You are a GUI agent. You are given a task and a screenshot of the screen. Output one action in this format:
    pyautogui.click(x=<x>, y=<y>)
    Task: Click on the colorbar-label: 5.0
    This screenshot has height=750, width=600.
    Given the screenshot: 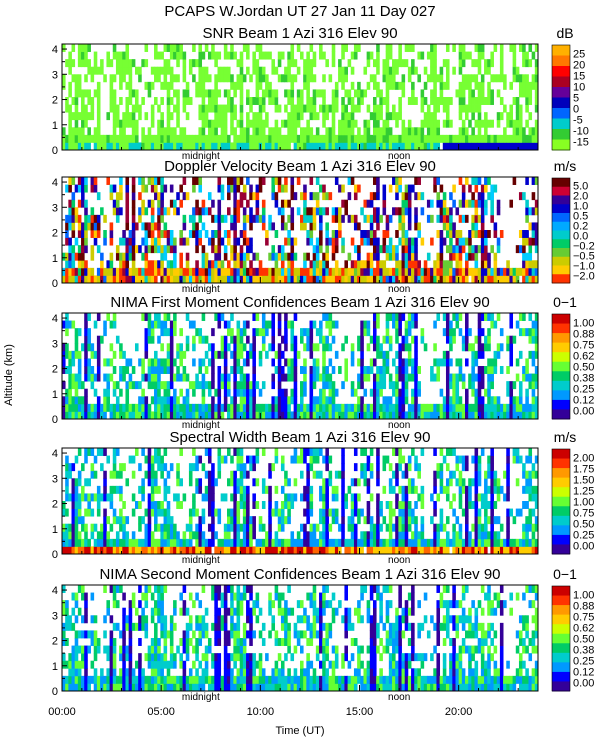 What is the action you would take?
    pyautogui.click(x=580, y=187)
    